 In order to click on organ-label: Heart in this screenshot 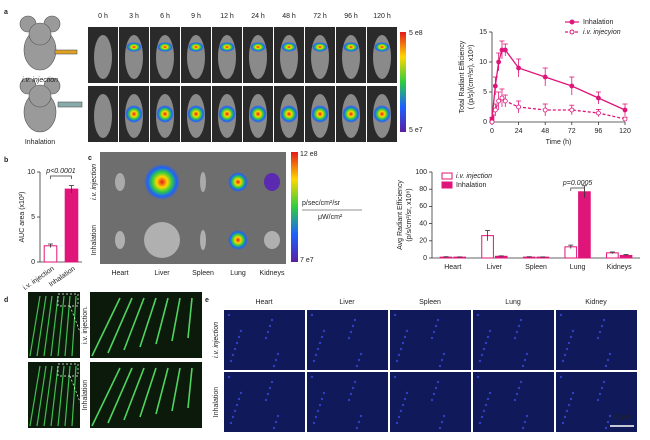, I will do `click(119, 273)`.